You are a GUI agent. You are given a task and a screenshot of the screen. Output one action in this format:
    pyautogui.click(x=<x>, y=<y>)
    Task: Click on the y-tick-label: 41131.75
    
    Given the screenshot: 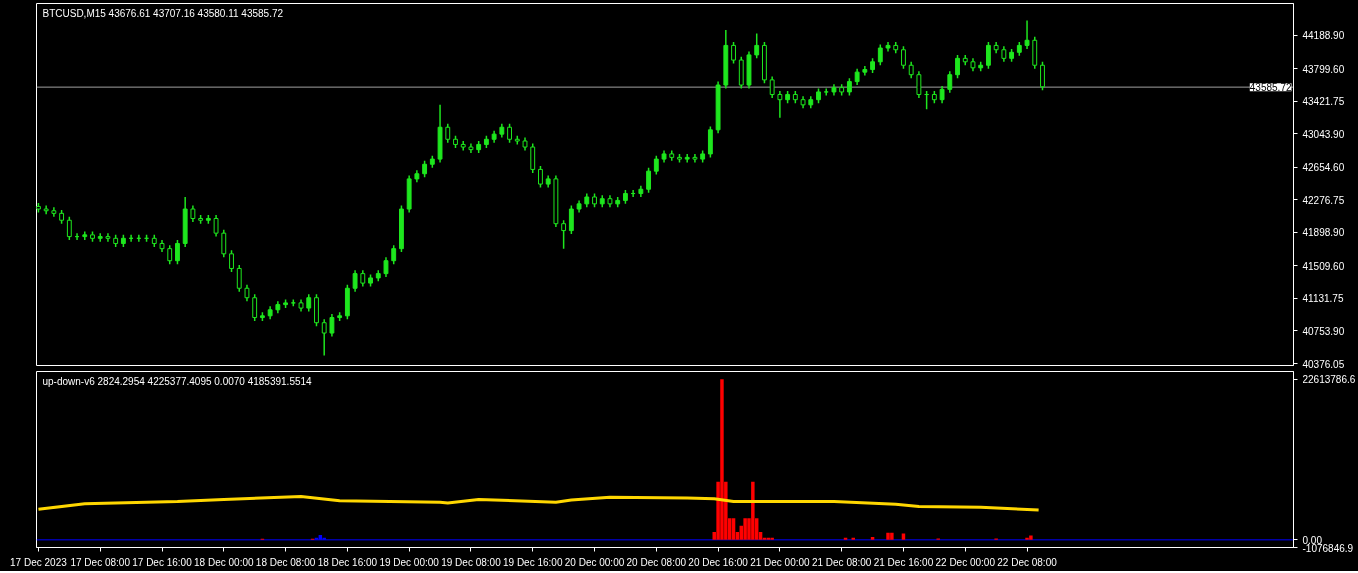 What is the action you would take?
    pyautogui.click(x=1323, y=299)
    